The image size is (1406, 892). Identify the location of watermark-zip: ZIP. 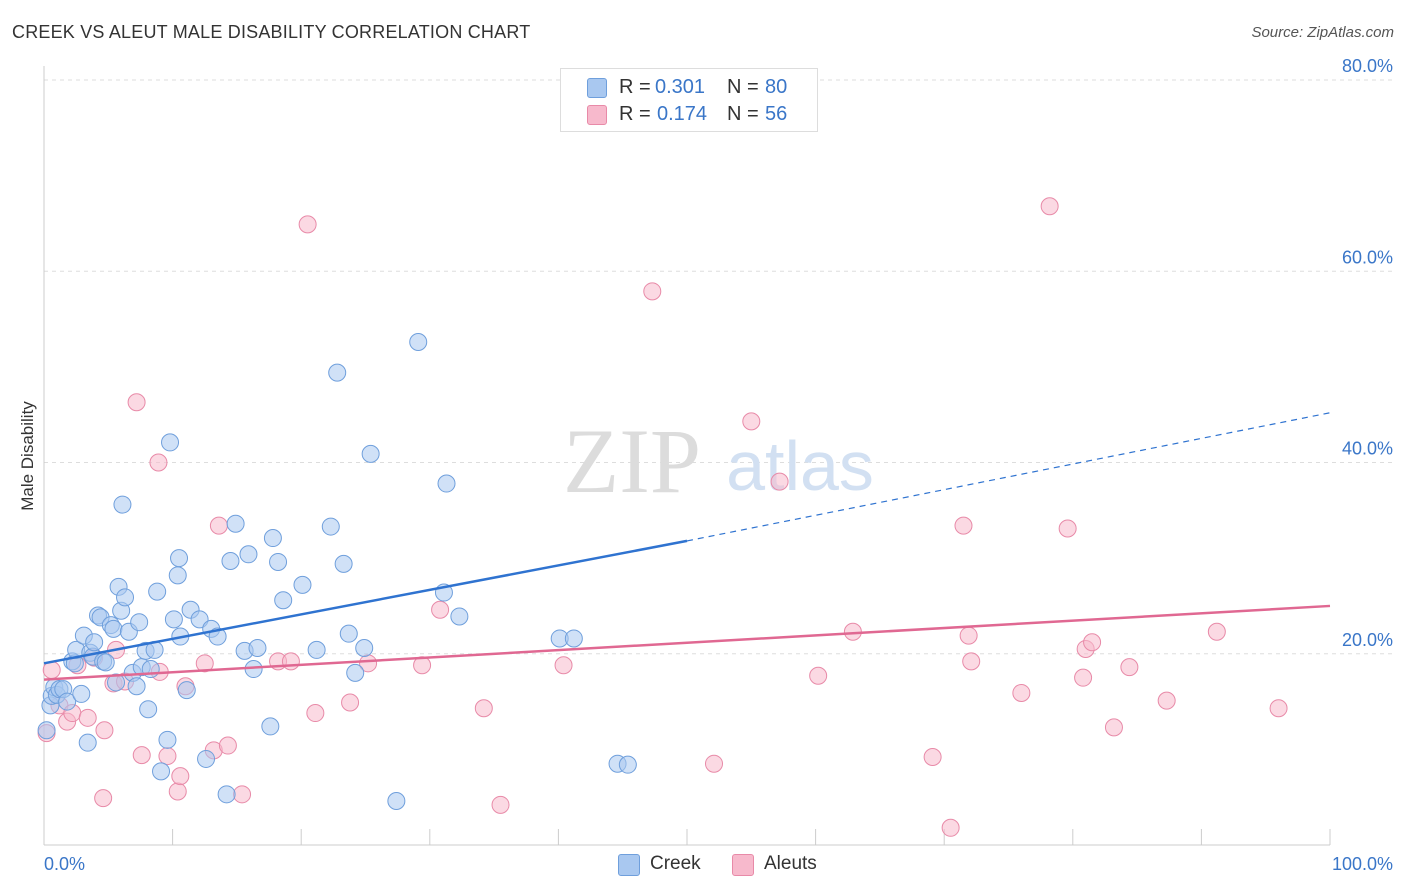
(632, 461).